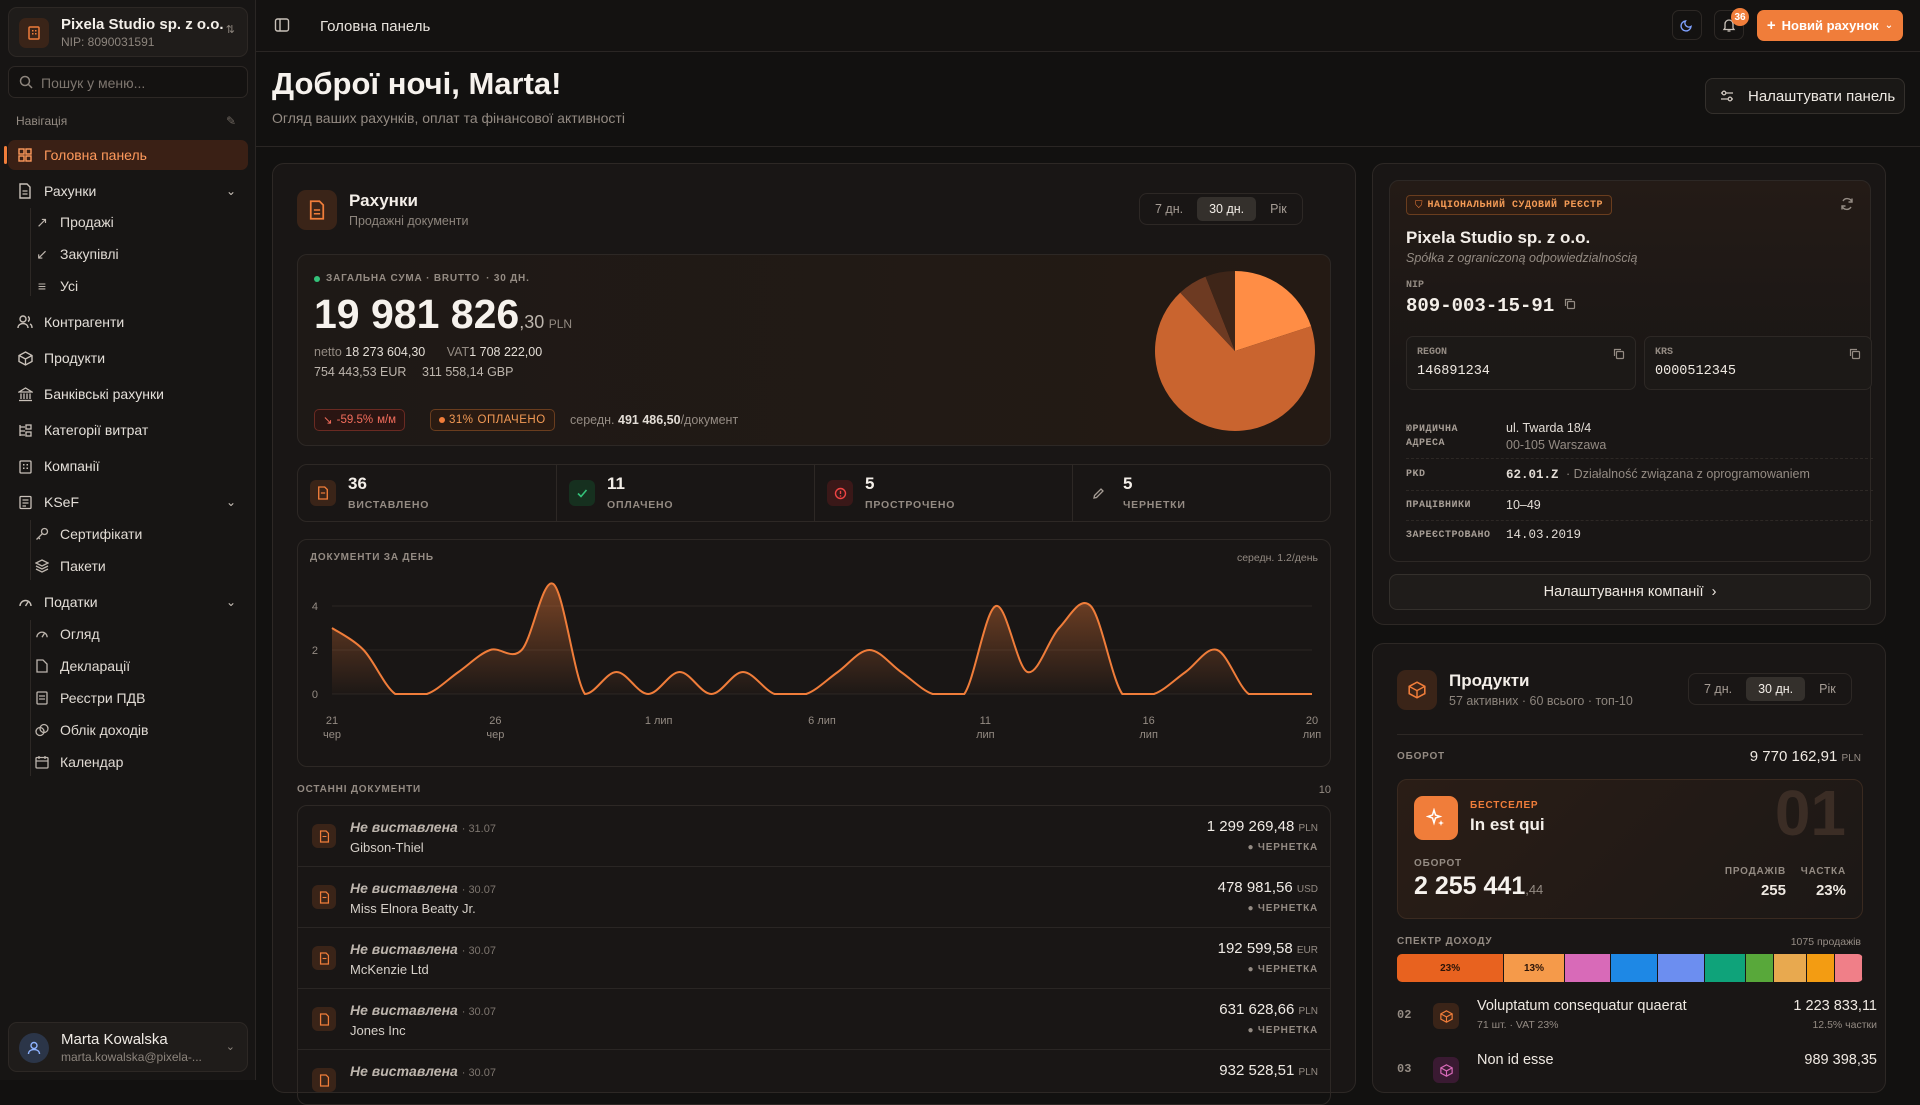 The height and width of the screenshot is (1105, 1920). Describe the element at coordinates (1835, 1006) in the screenshot. I see `product-amount: 1 223 833,11` at that location.